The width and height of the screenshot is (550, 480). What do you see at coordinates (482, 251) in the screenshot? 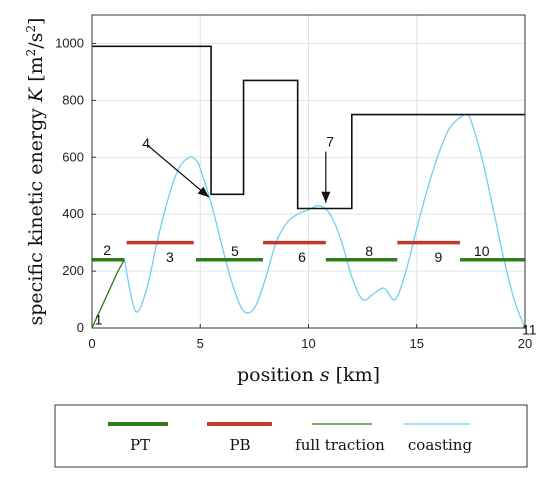
I see `annotation-label: 10` at bounding box center [482, 251].